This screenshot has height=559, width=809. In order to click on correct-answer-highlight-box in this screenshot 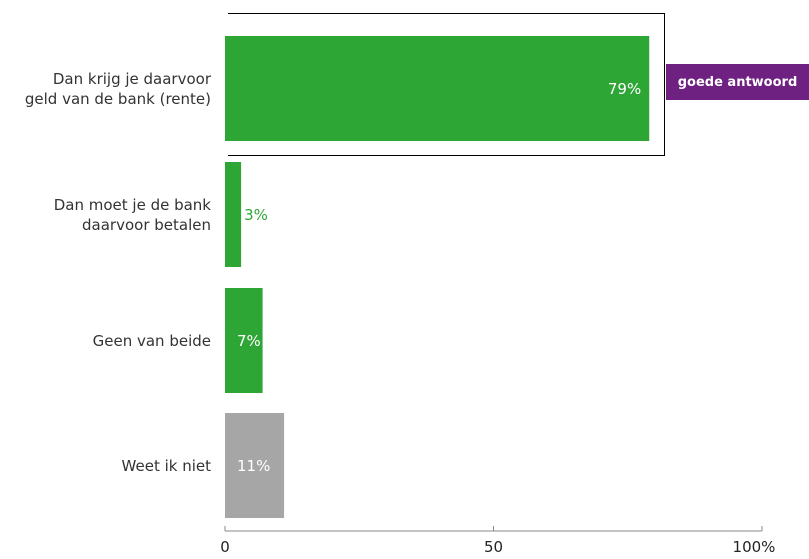, I will do `click(446, 84)`.